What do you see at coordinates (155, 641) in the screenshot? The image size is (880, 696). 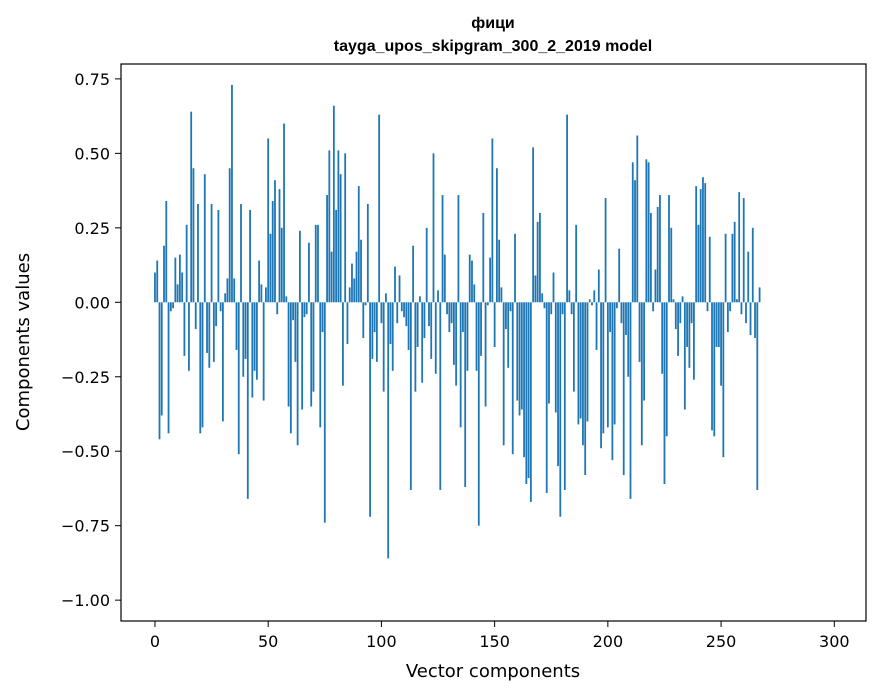 I see `x-tick-label: 0` at bounding box center [155, 641].